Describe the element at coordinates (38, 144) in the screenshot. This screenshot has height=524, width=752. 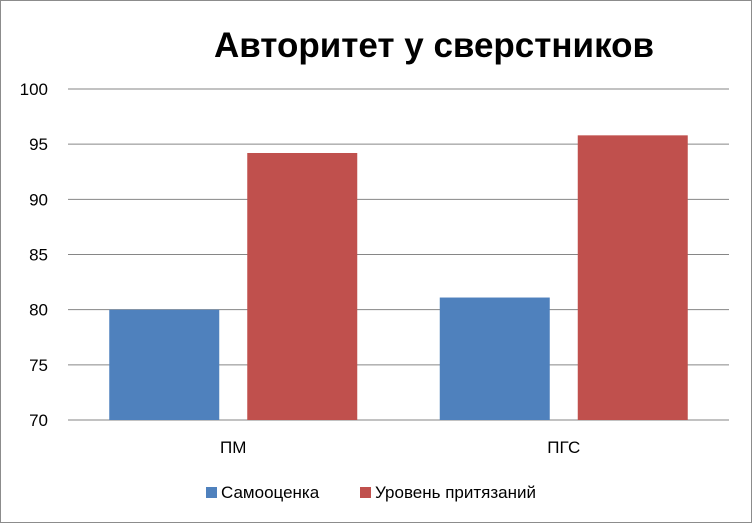
I see `y-tick-label-95: 95` at that location.